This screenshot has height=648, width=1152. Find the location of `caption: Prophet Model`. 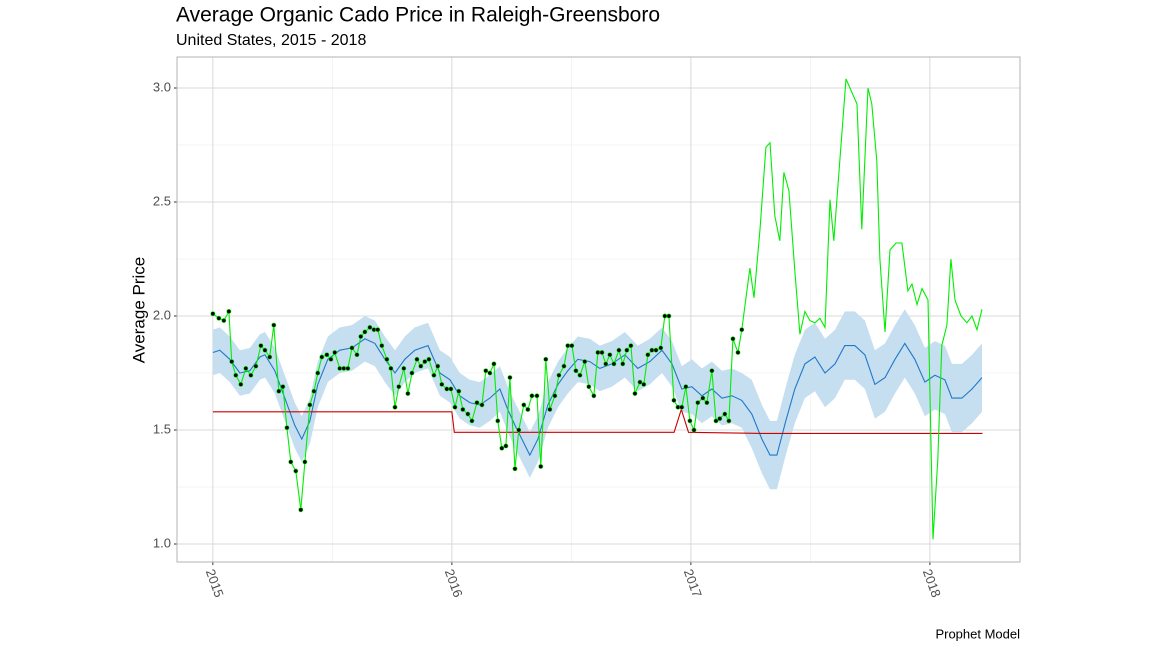

caption: Prophet Model is located at coordinates (977, 633).